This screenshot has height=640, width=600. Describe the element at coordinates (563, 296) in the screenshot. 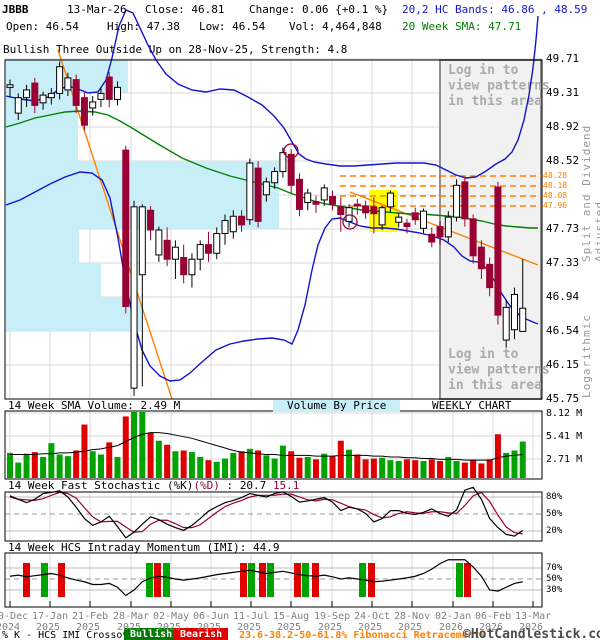

I see `price-tick-label: 46.94` at that location.